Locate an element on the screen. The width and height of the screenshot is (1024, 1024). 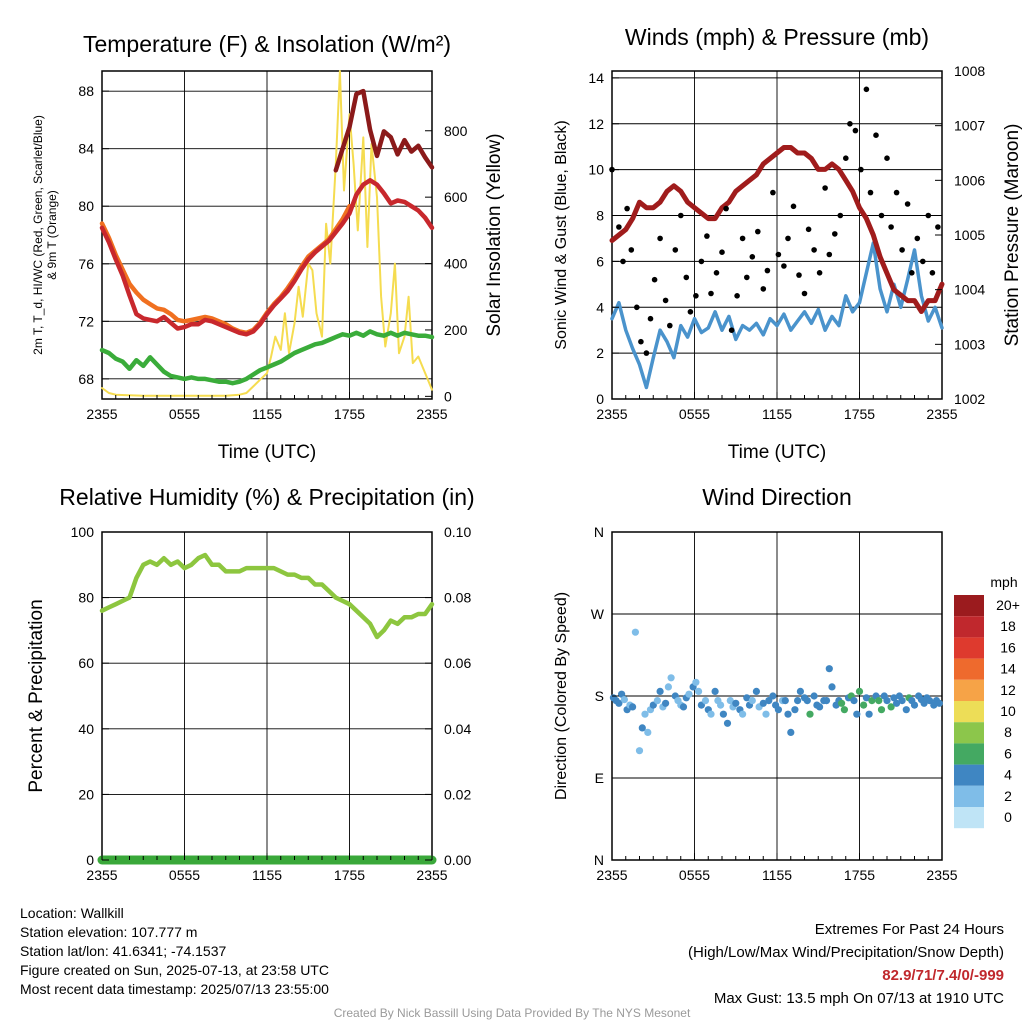
location-text: Location: Wallkill is located at coordinates (72, 913).